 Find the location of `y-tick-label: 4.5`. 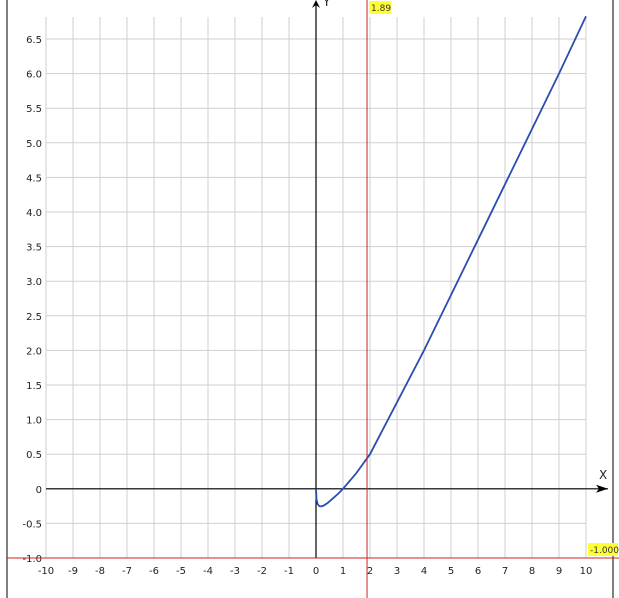

y-tick-label: 4.5 is located at coordinates (34, 178).